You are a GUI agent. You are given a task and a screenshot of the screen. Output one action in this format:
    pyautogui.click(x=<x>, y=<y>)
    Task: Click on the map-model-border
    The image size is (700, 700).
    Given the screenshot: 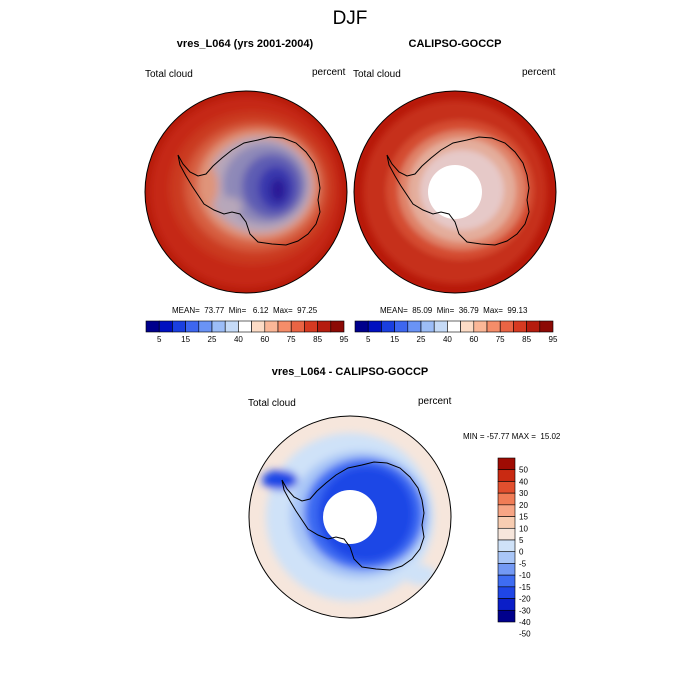 What is the action you would take?
    pyautogui.click(x=246, y=192)
    